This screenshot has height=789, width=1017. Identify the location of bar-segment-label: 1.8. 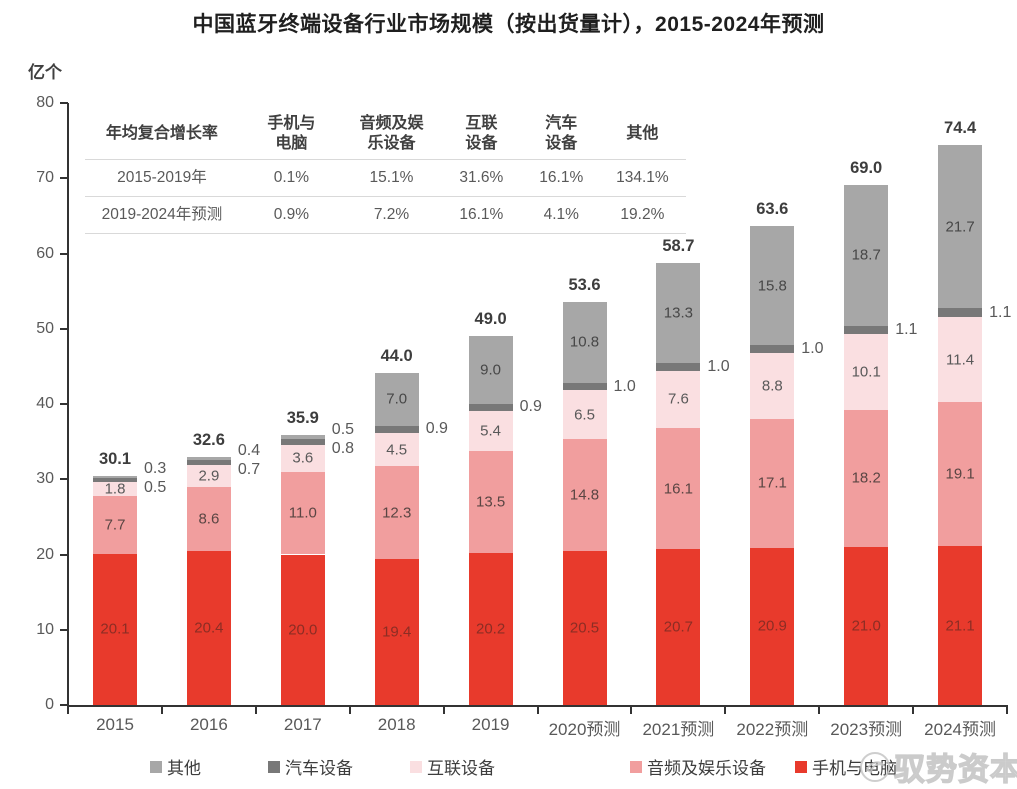
(115, 489).